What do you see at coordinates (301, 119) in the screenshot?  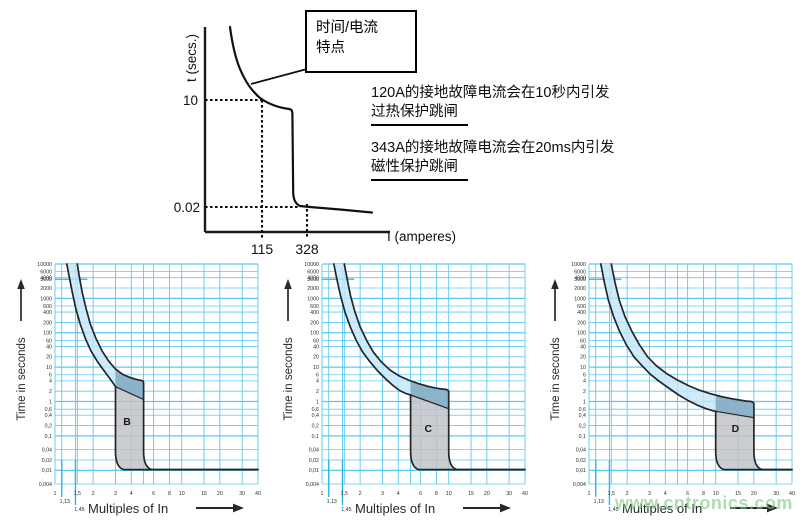 I see `time-current-curve` at bounding box center [301, 119].